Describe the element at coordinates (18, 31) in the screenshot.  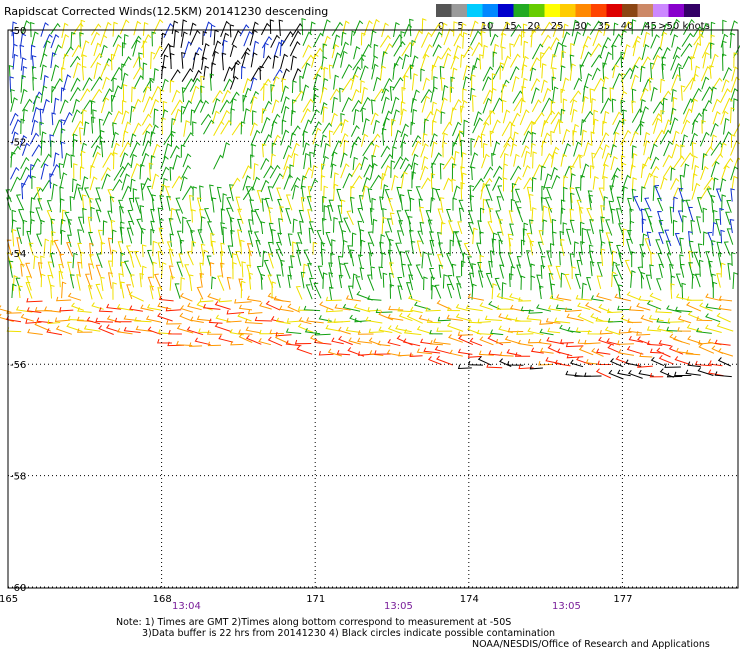
I see `latitude-label: -50` at that location.